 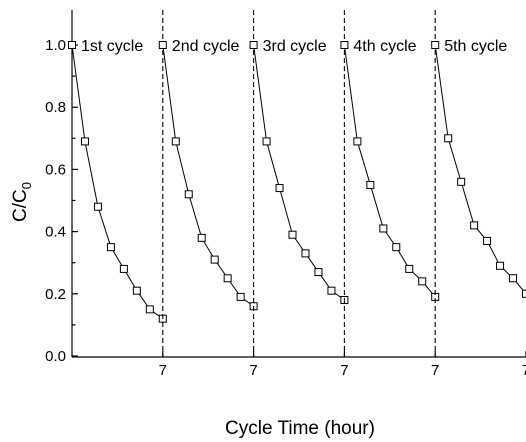 I want to click on x-axis-title: Cycle Time (hour), so click(x=300, y=428).